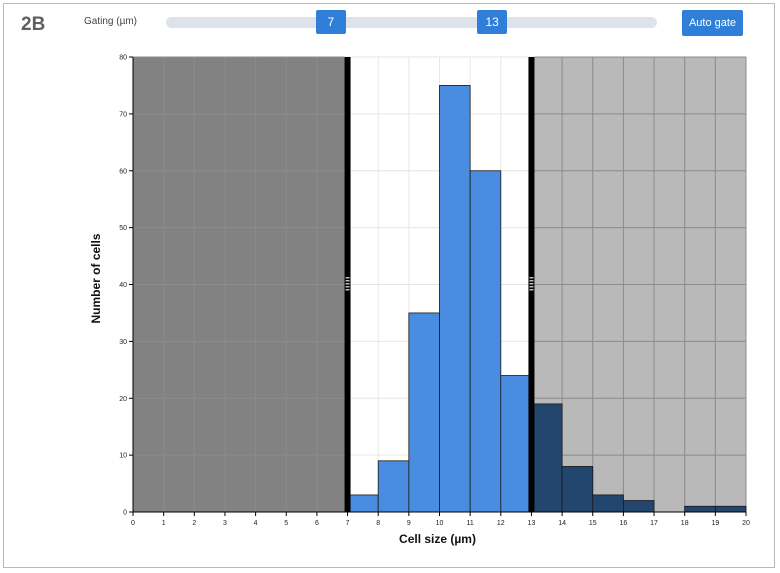 This screenshot has height=573, width=780. What do you see at coordinates (654, 523) in the screenshot?
I see `x-tick-label: 17` at bounding box center [654, 523].